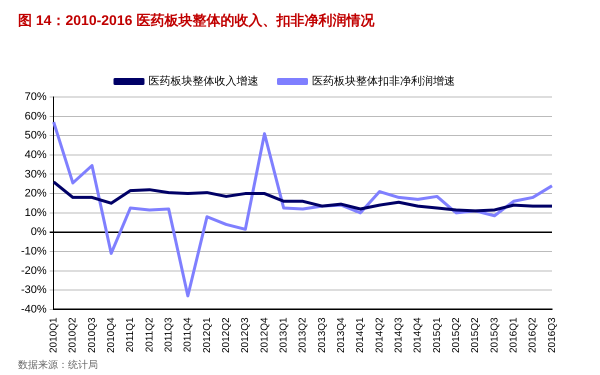 Image resolution: width=600 pixels, height=375 pixels. What do you see at coordinates (54, 335) in the screenshot?
I see `x-tick-label: 2010Q1` at bounding box center [54, 335].